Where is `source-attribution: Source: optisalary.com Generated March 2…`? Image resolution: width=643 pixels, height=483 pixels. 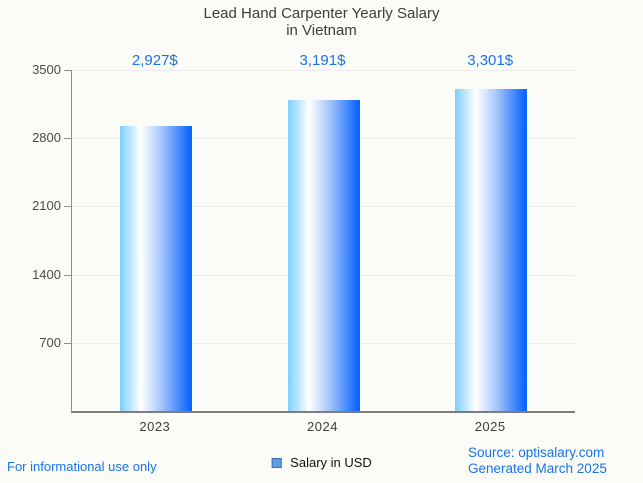 source-attribution: Source: optisalary.com Generated March 2… is located at coordinates (537, 461).